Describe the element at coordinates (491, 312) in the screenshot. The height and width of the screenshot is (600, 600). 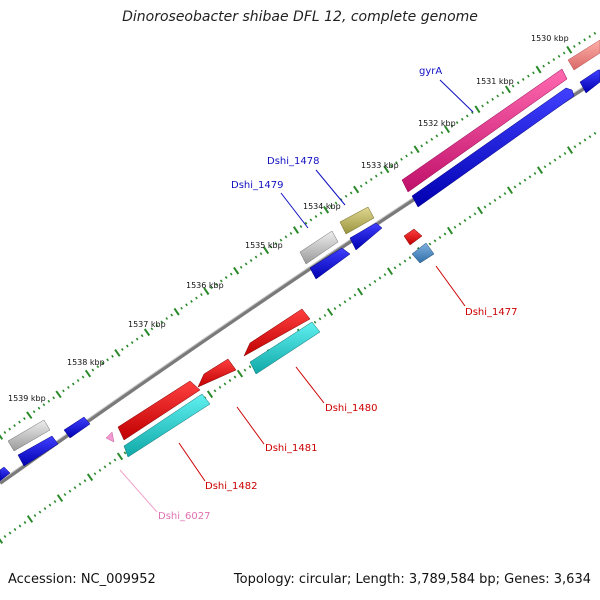
I see `gene-label-Dshi_1477: Dshi_1477` at that location.